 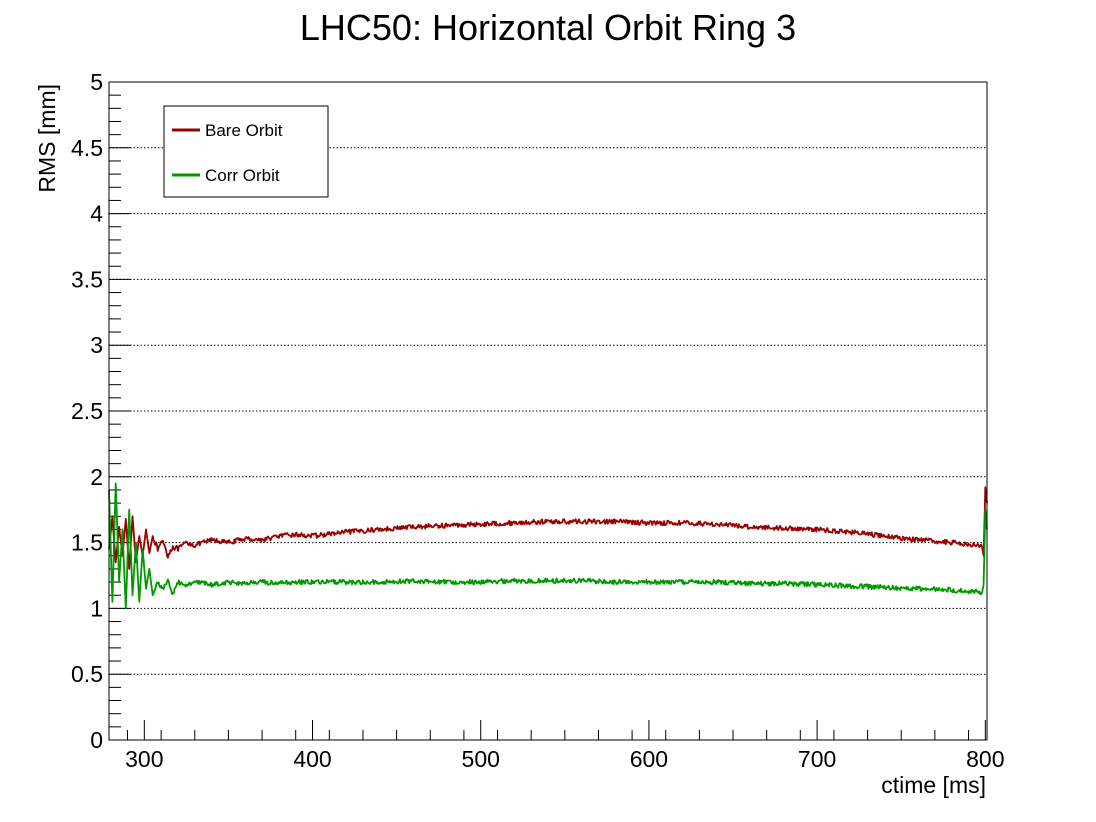 I want to click on x-tick-label: 400, so click(x=312, y=759).